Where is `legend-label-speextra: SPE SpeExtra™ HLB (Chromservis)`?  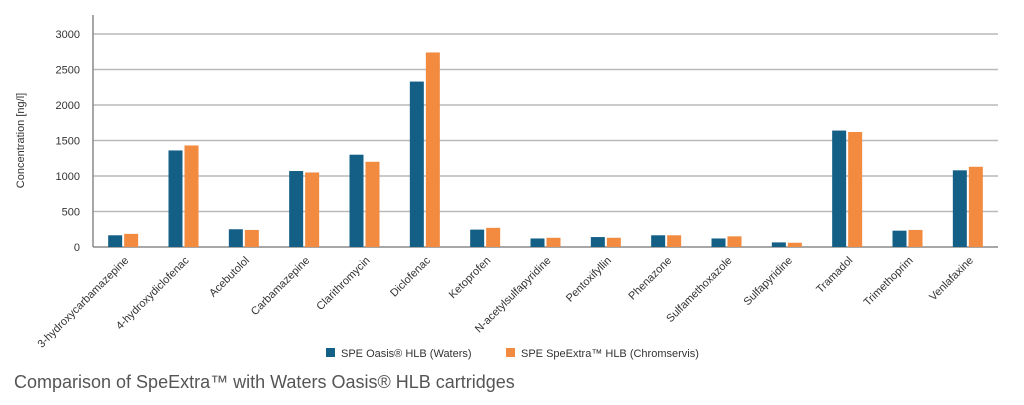 legend-label-speextra: SPE SpeExtra™ HLB (Chromservis) is located at coordinates (610, 354).